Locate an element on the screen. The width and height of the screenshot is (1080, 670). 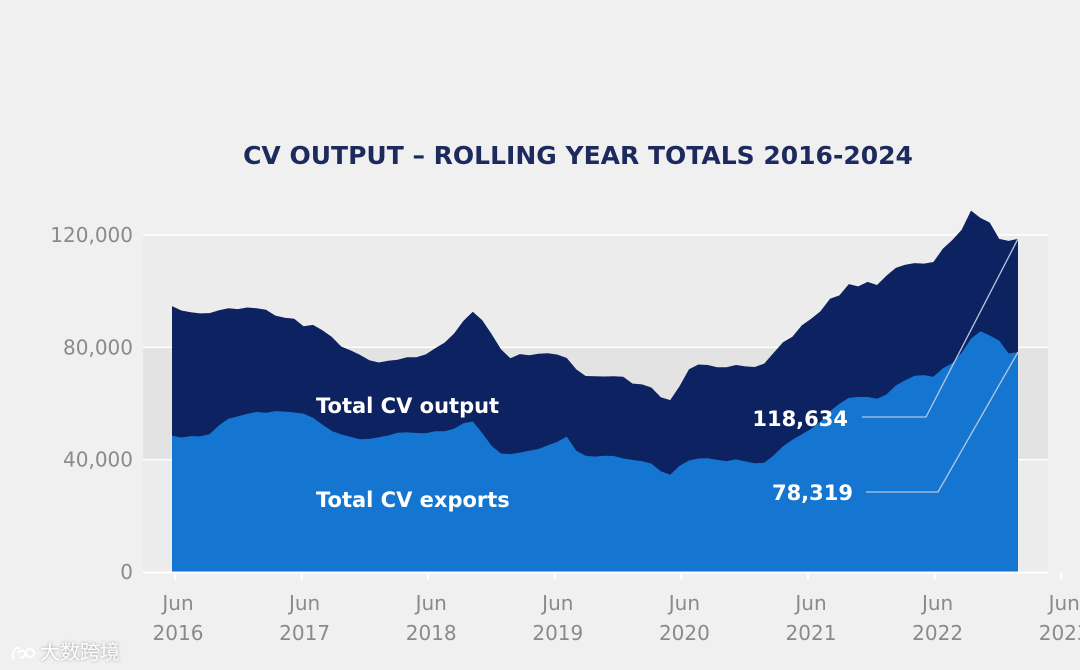
output-end-value-label: 118,634 is located at coordinates (800, 419).